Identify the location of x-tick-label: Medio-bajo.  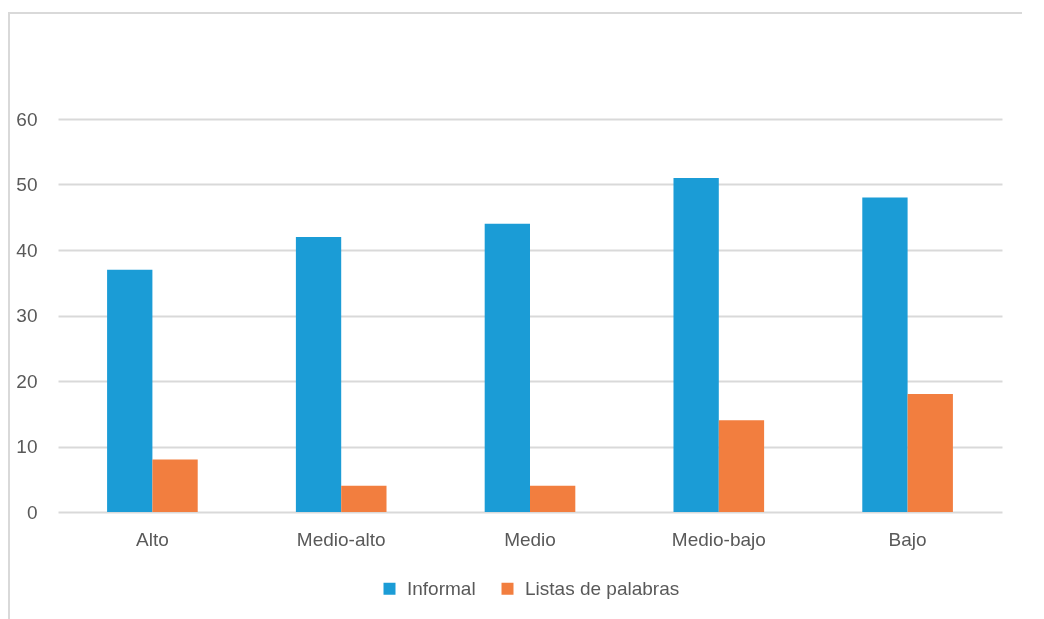
(718, 539).